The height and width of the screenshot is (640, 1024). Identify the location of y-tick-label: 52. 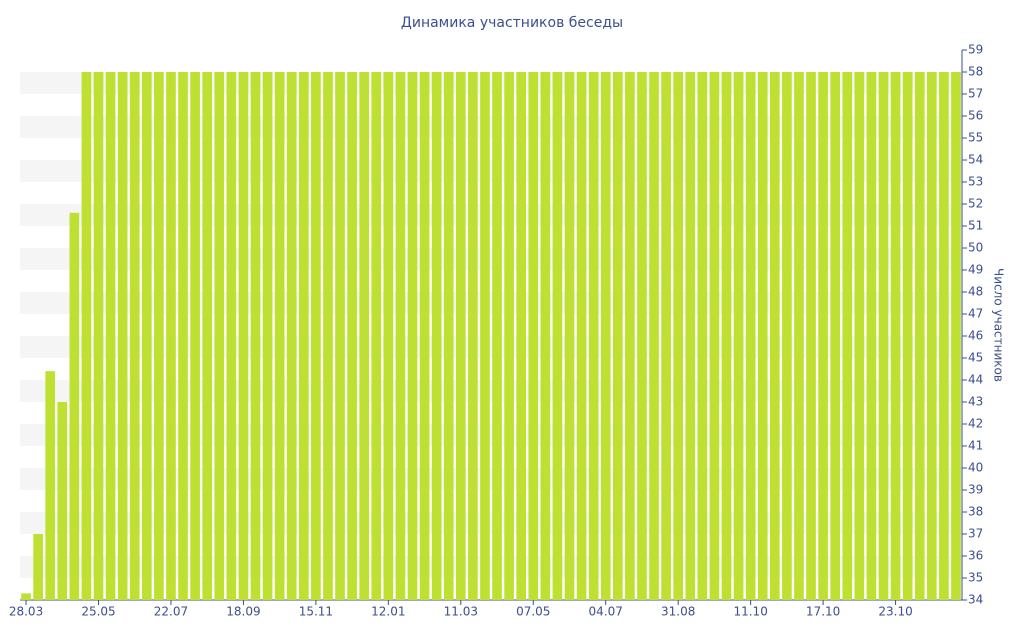
(975, 204).